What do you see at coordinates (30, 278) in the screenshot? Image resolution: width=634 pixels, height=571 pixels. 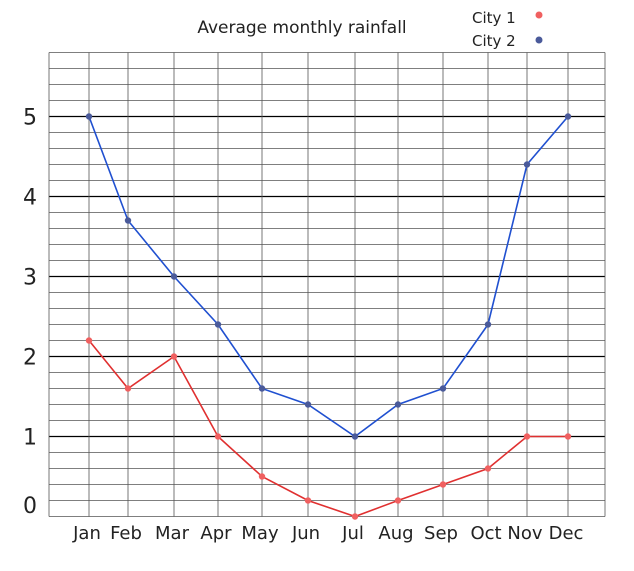 I see `y-tick-label: 3` at bounding box center [30, 278].